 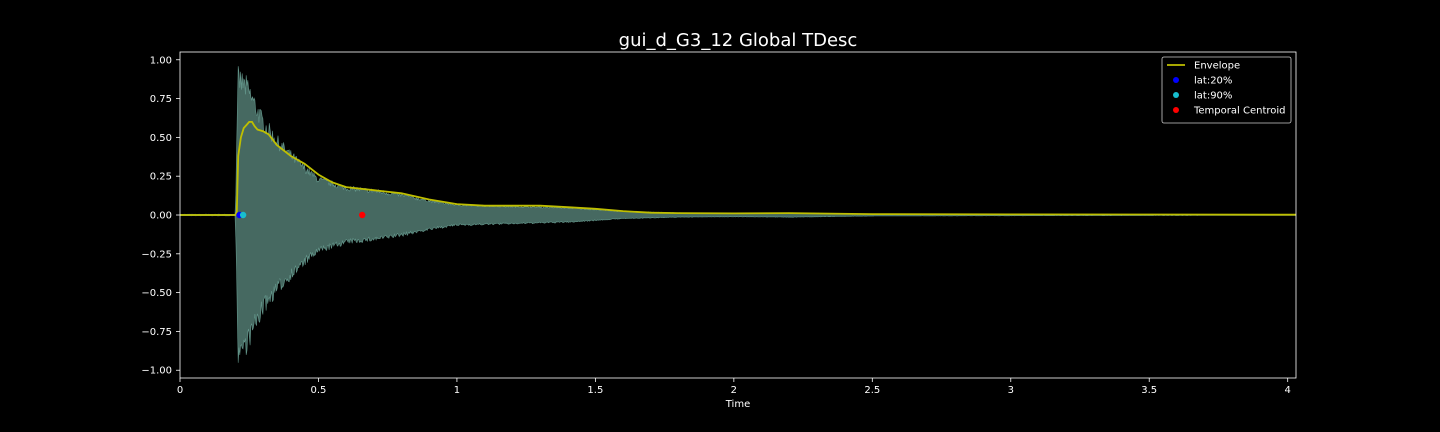 I want to click on x-tick-label: 1, so click(x=457, y=390).